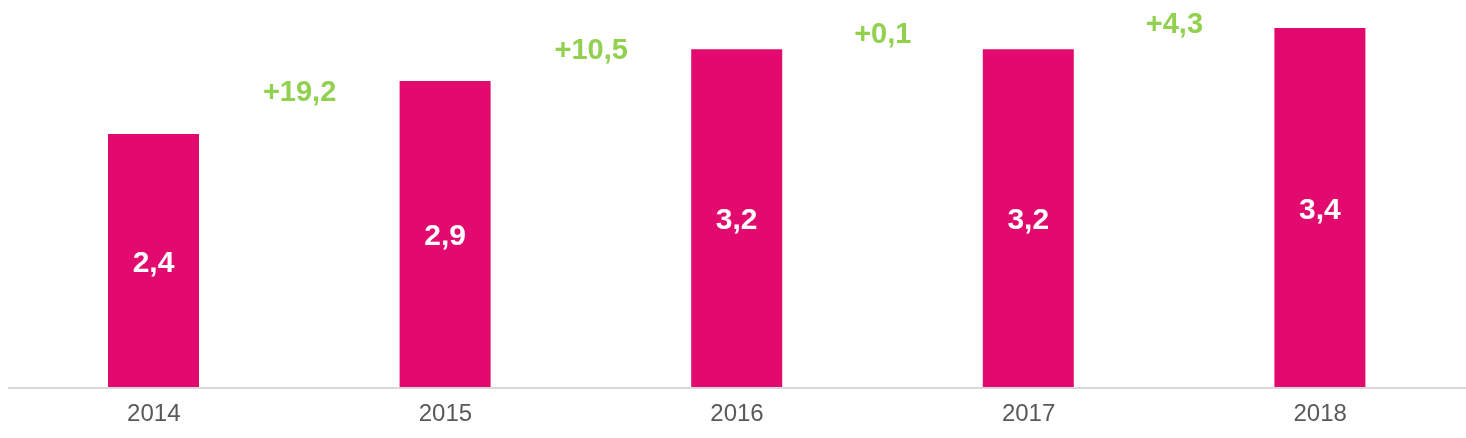 The width and height of the screenshot is (1466, 438). What do you see at coordinates (883, 34) in the screenshot?
I see `annotation: +0,1` at bounding box center [883, 34].